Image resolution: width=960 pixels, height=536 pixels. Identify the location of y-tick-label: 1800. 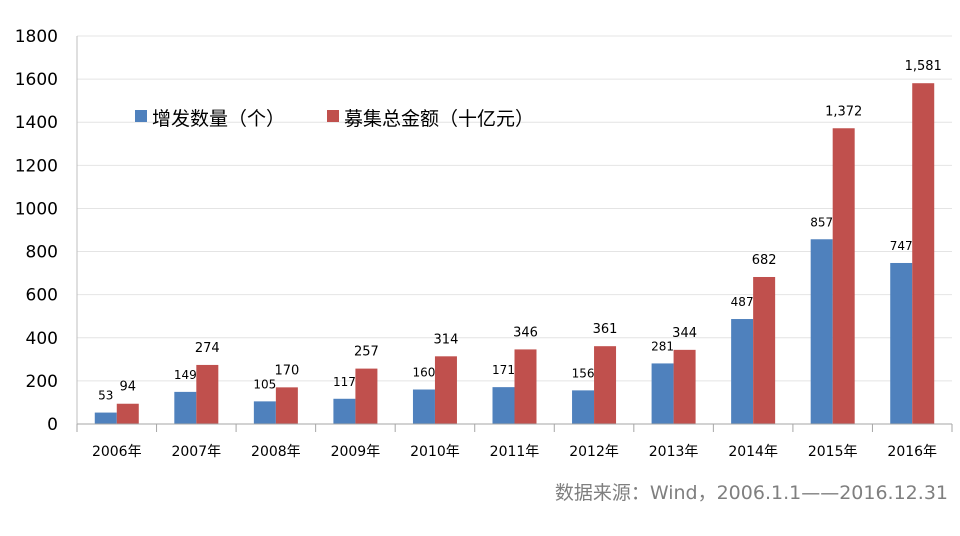
(36, 37).